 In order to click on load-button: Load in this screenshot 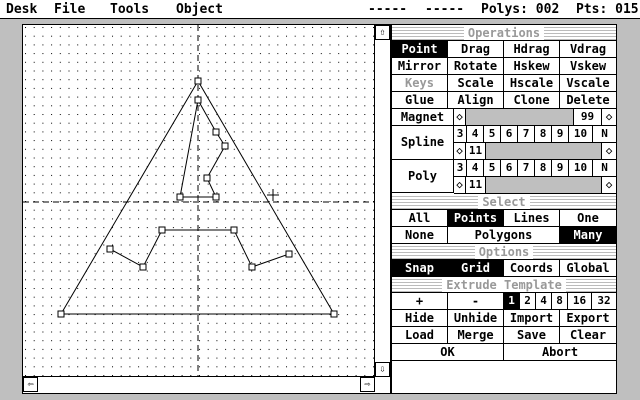, I will do `click(420, 335)`.